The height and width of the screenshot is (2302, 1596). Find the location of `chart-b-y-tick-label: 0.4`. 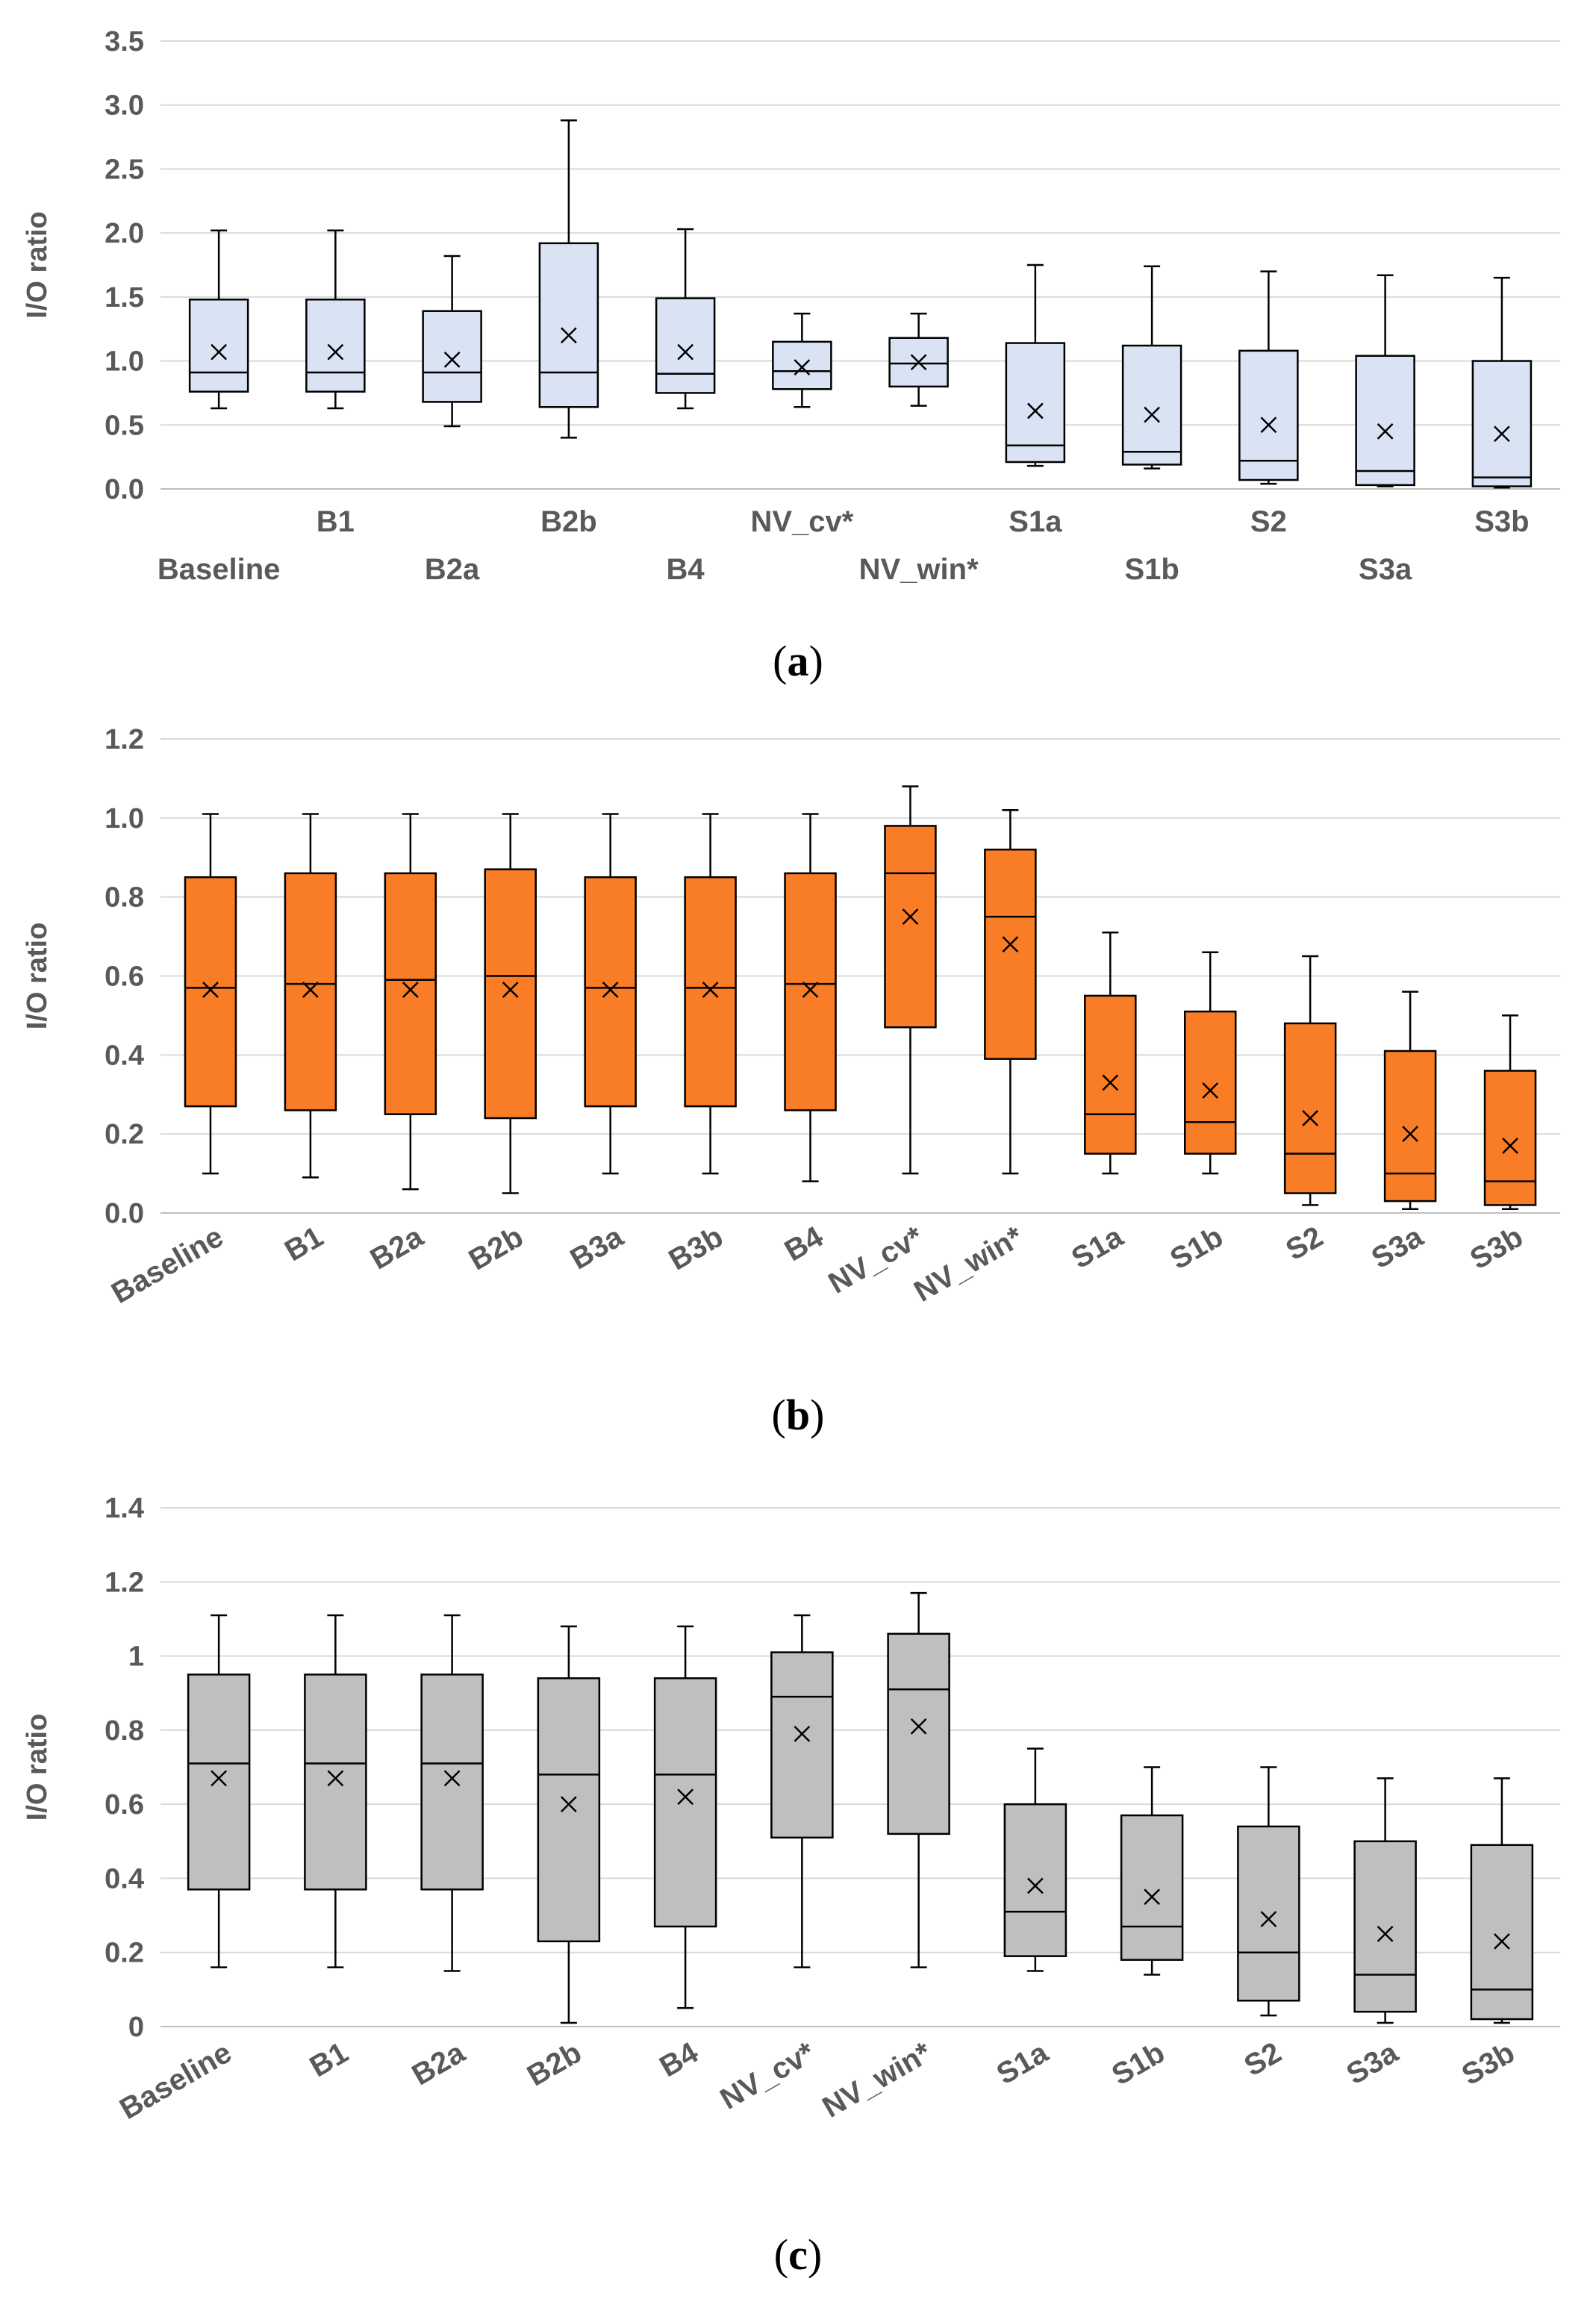

chart-b-y-tick-label: 0.4 is located at coordinates (124, 1056).